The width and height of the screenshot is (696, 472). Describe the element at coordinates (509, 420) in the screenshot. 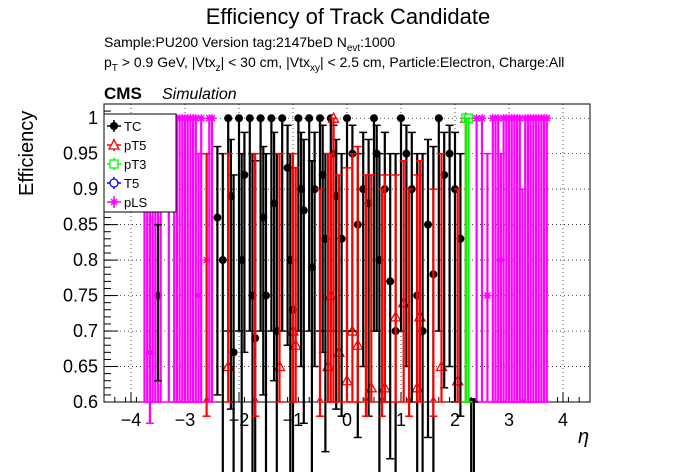

I see `x-tick-label: 3` at that location.